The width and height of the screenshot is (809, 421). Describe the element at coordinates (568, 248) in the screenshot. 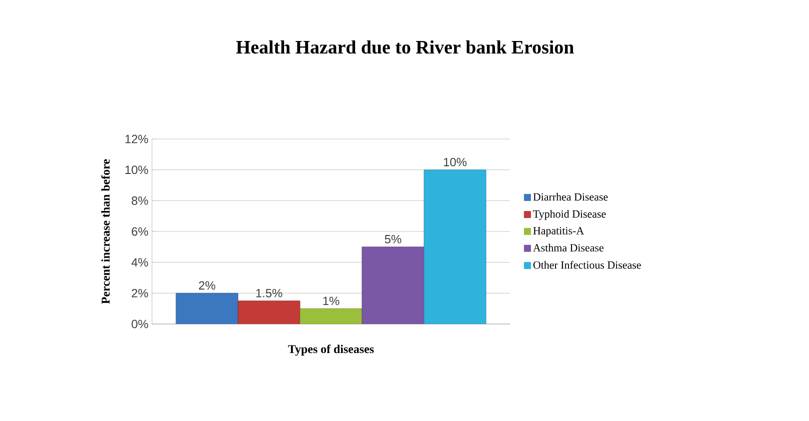

I see `legend-label: Asthma Disease` at that location.